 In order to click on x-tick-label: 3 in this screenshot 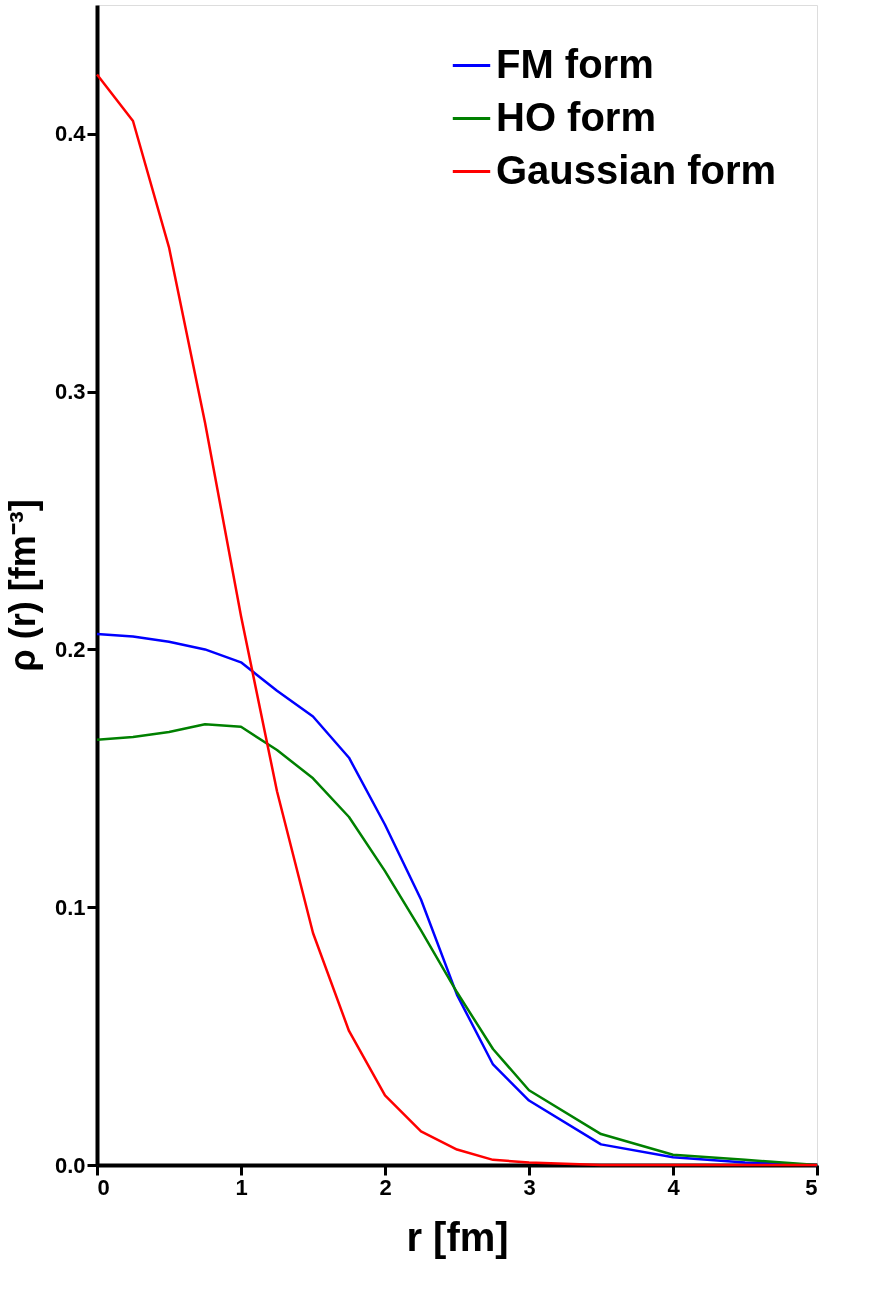, I will do `click(529, 1187)`.